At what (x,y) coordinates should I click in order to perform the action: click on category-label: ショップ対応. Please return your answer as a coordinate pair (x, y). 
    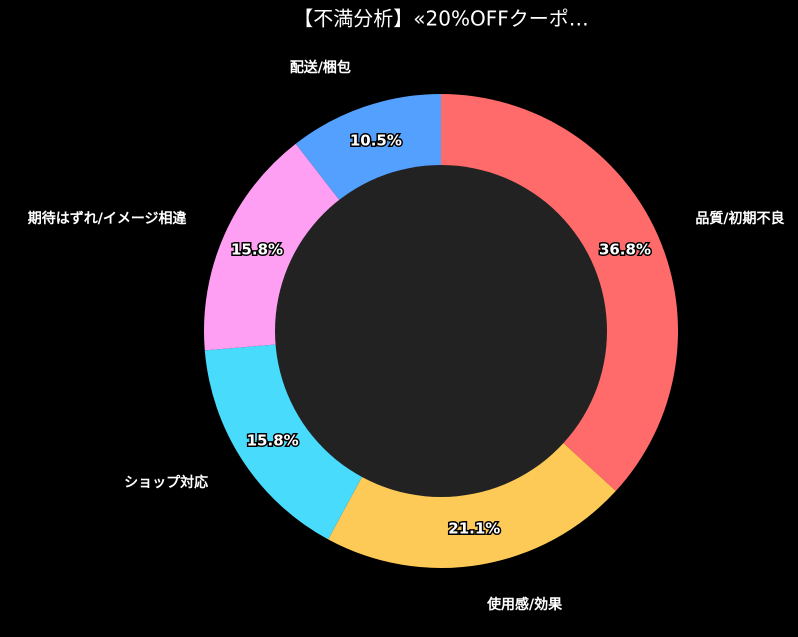
    Looking at the image, I should click on (166, 482).